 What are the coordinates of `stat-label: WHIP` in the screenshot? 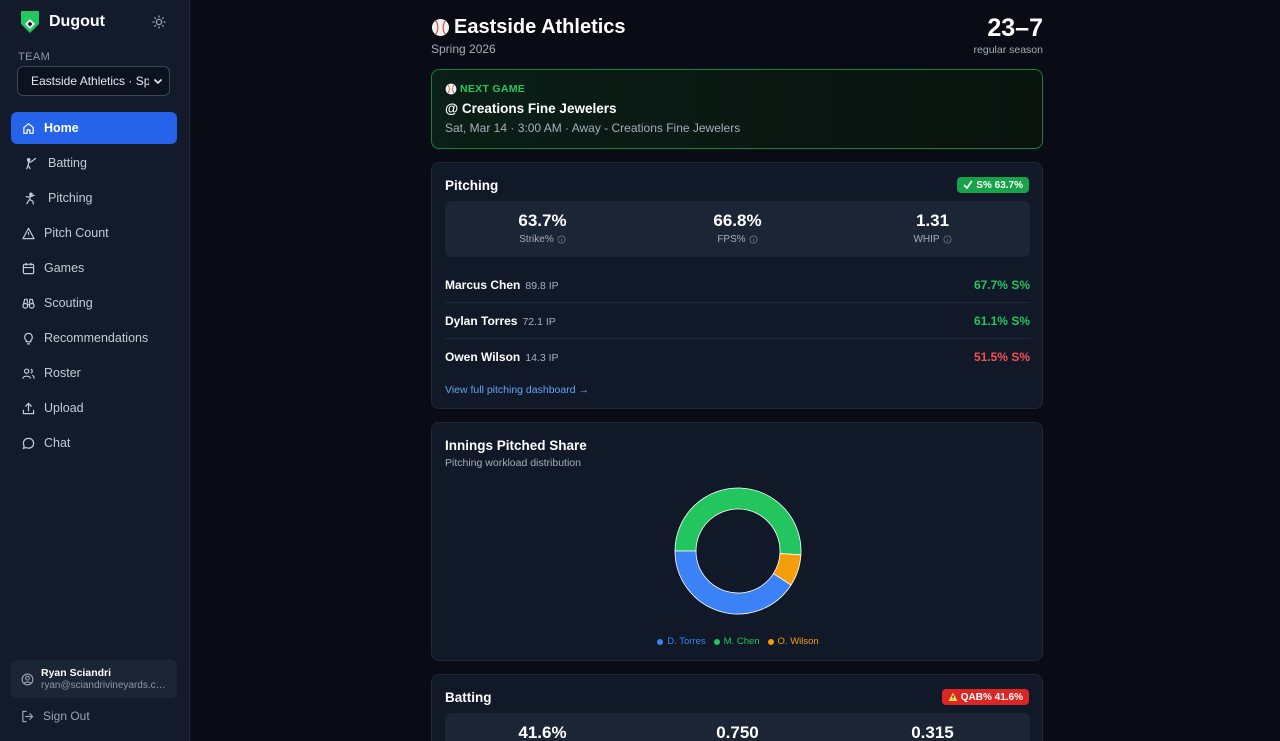 It's located at (932, 239).